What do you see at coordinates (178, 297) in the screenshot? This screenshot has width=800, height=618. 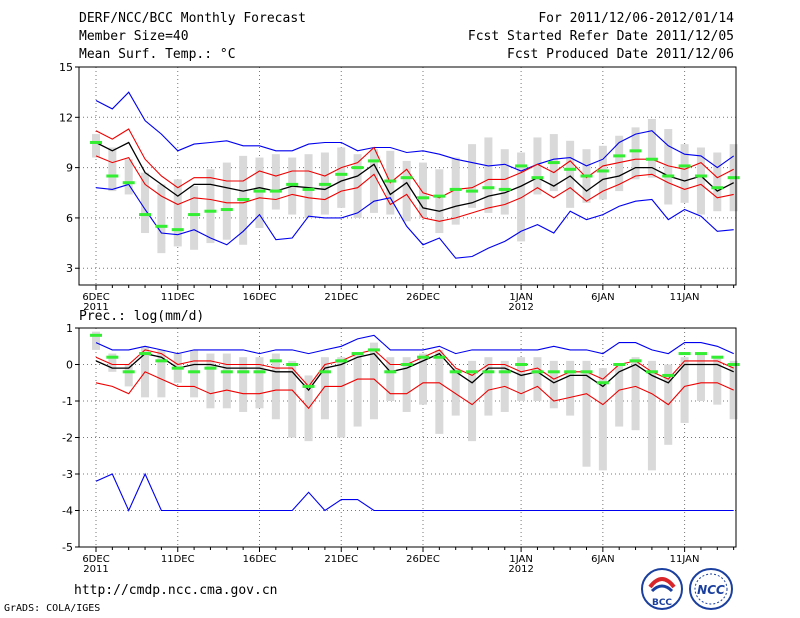 I see `temp-xtick-label: 11DEC` at bounding box center [178, 297].